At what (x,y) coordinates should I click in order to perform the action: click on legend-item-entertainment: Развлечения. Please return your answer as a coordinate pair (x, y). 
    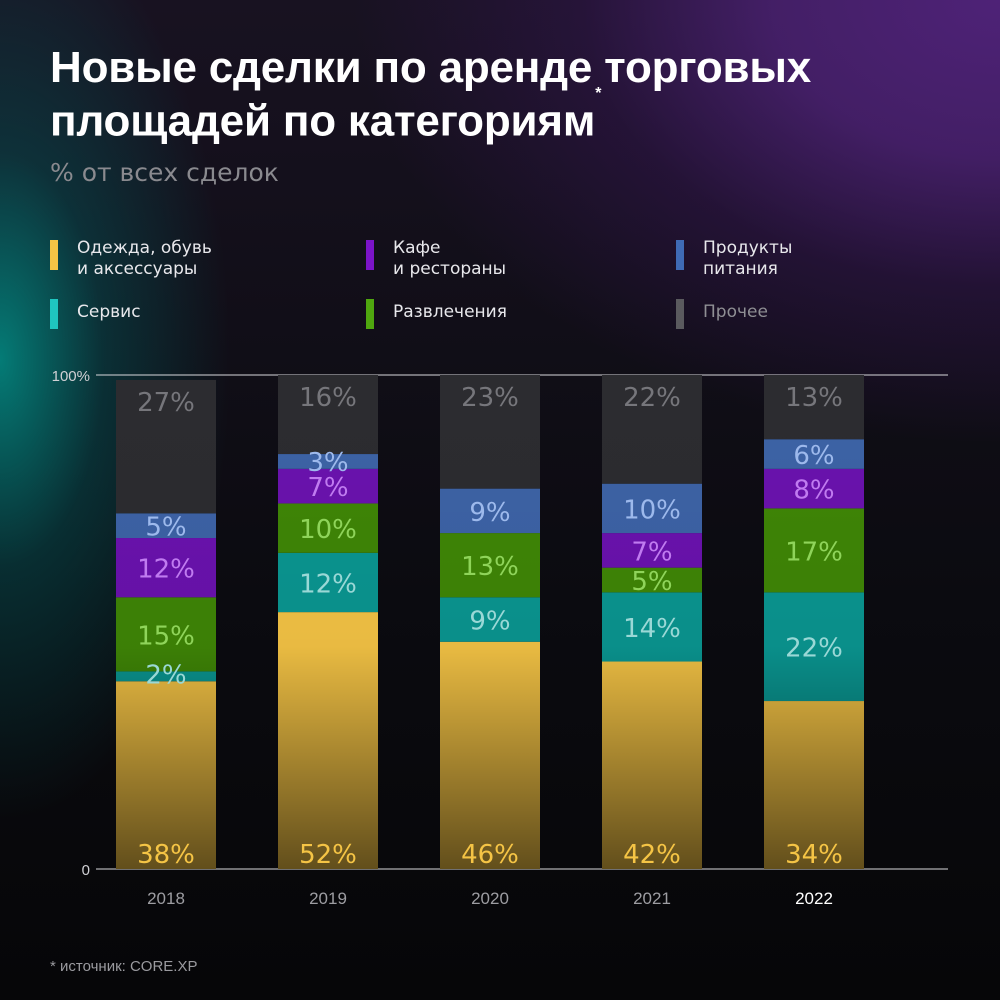
    Looking at the image, I should click on (436, 313).